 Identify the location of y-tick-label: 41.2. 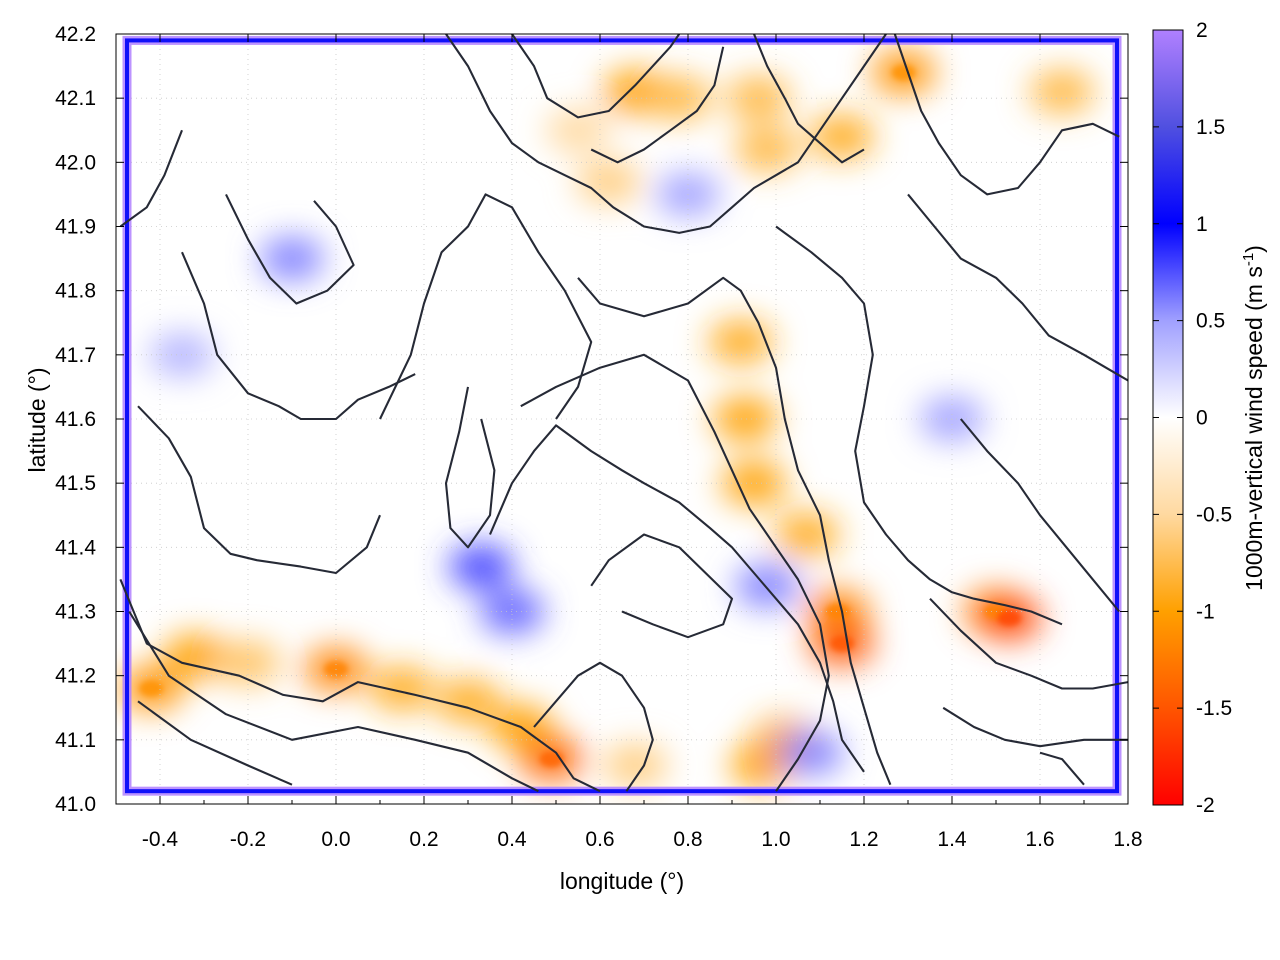
(75, 676).